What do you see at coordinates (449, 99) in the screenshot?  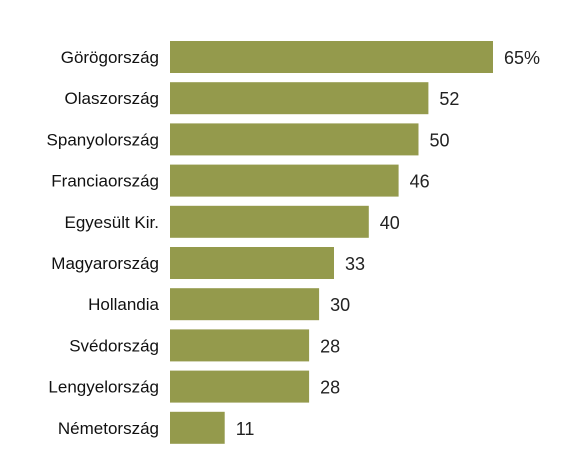 I see `value-label-2: 52` at bounding box center [449, 99].